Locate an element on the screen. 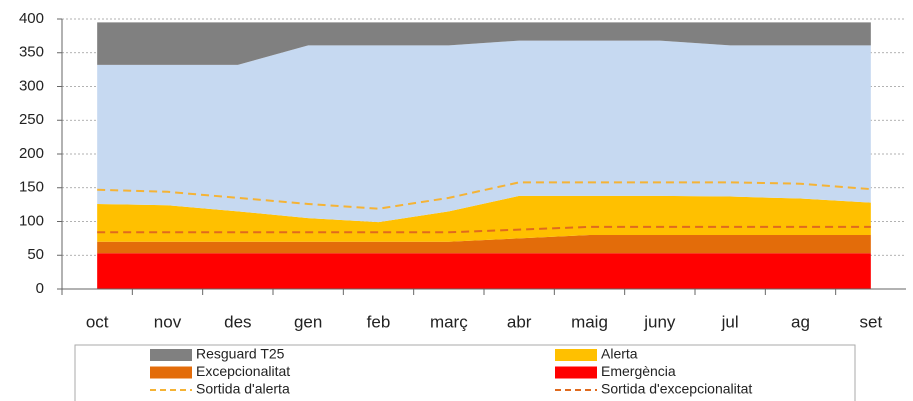 The width and height of the screenshot is (913, 401). y-tick-label: 150 is located at coordinates (31, 187).